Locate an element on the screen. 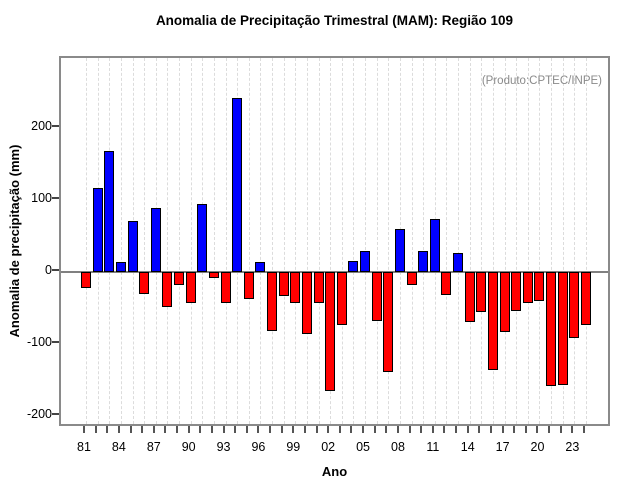 Image resolution: width=640 pixels, height=500 pixels. y-tick-label: -200 is located at coordinates (39, 413).